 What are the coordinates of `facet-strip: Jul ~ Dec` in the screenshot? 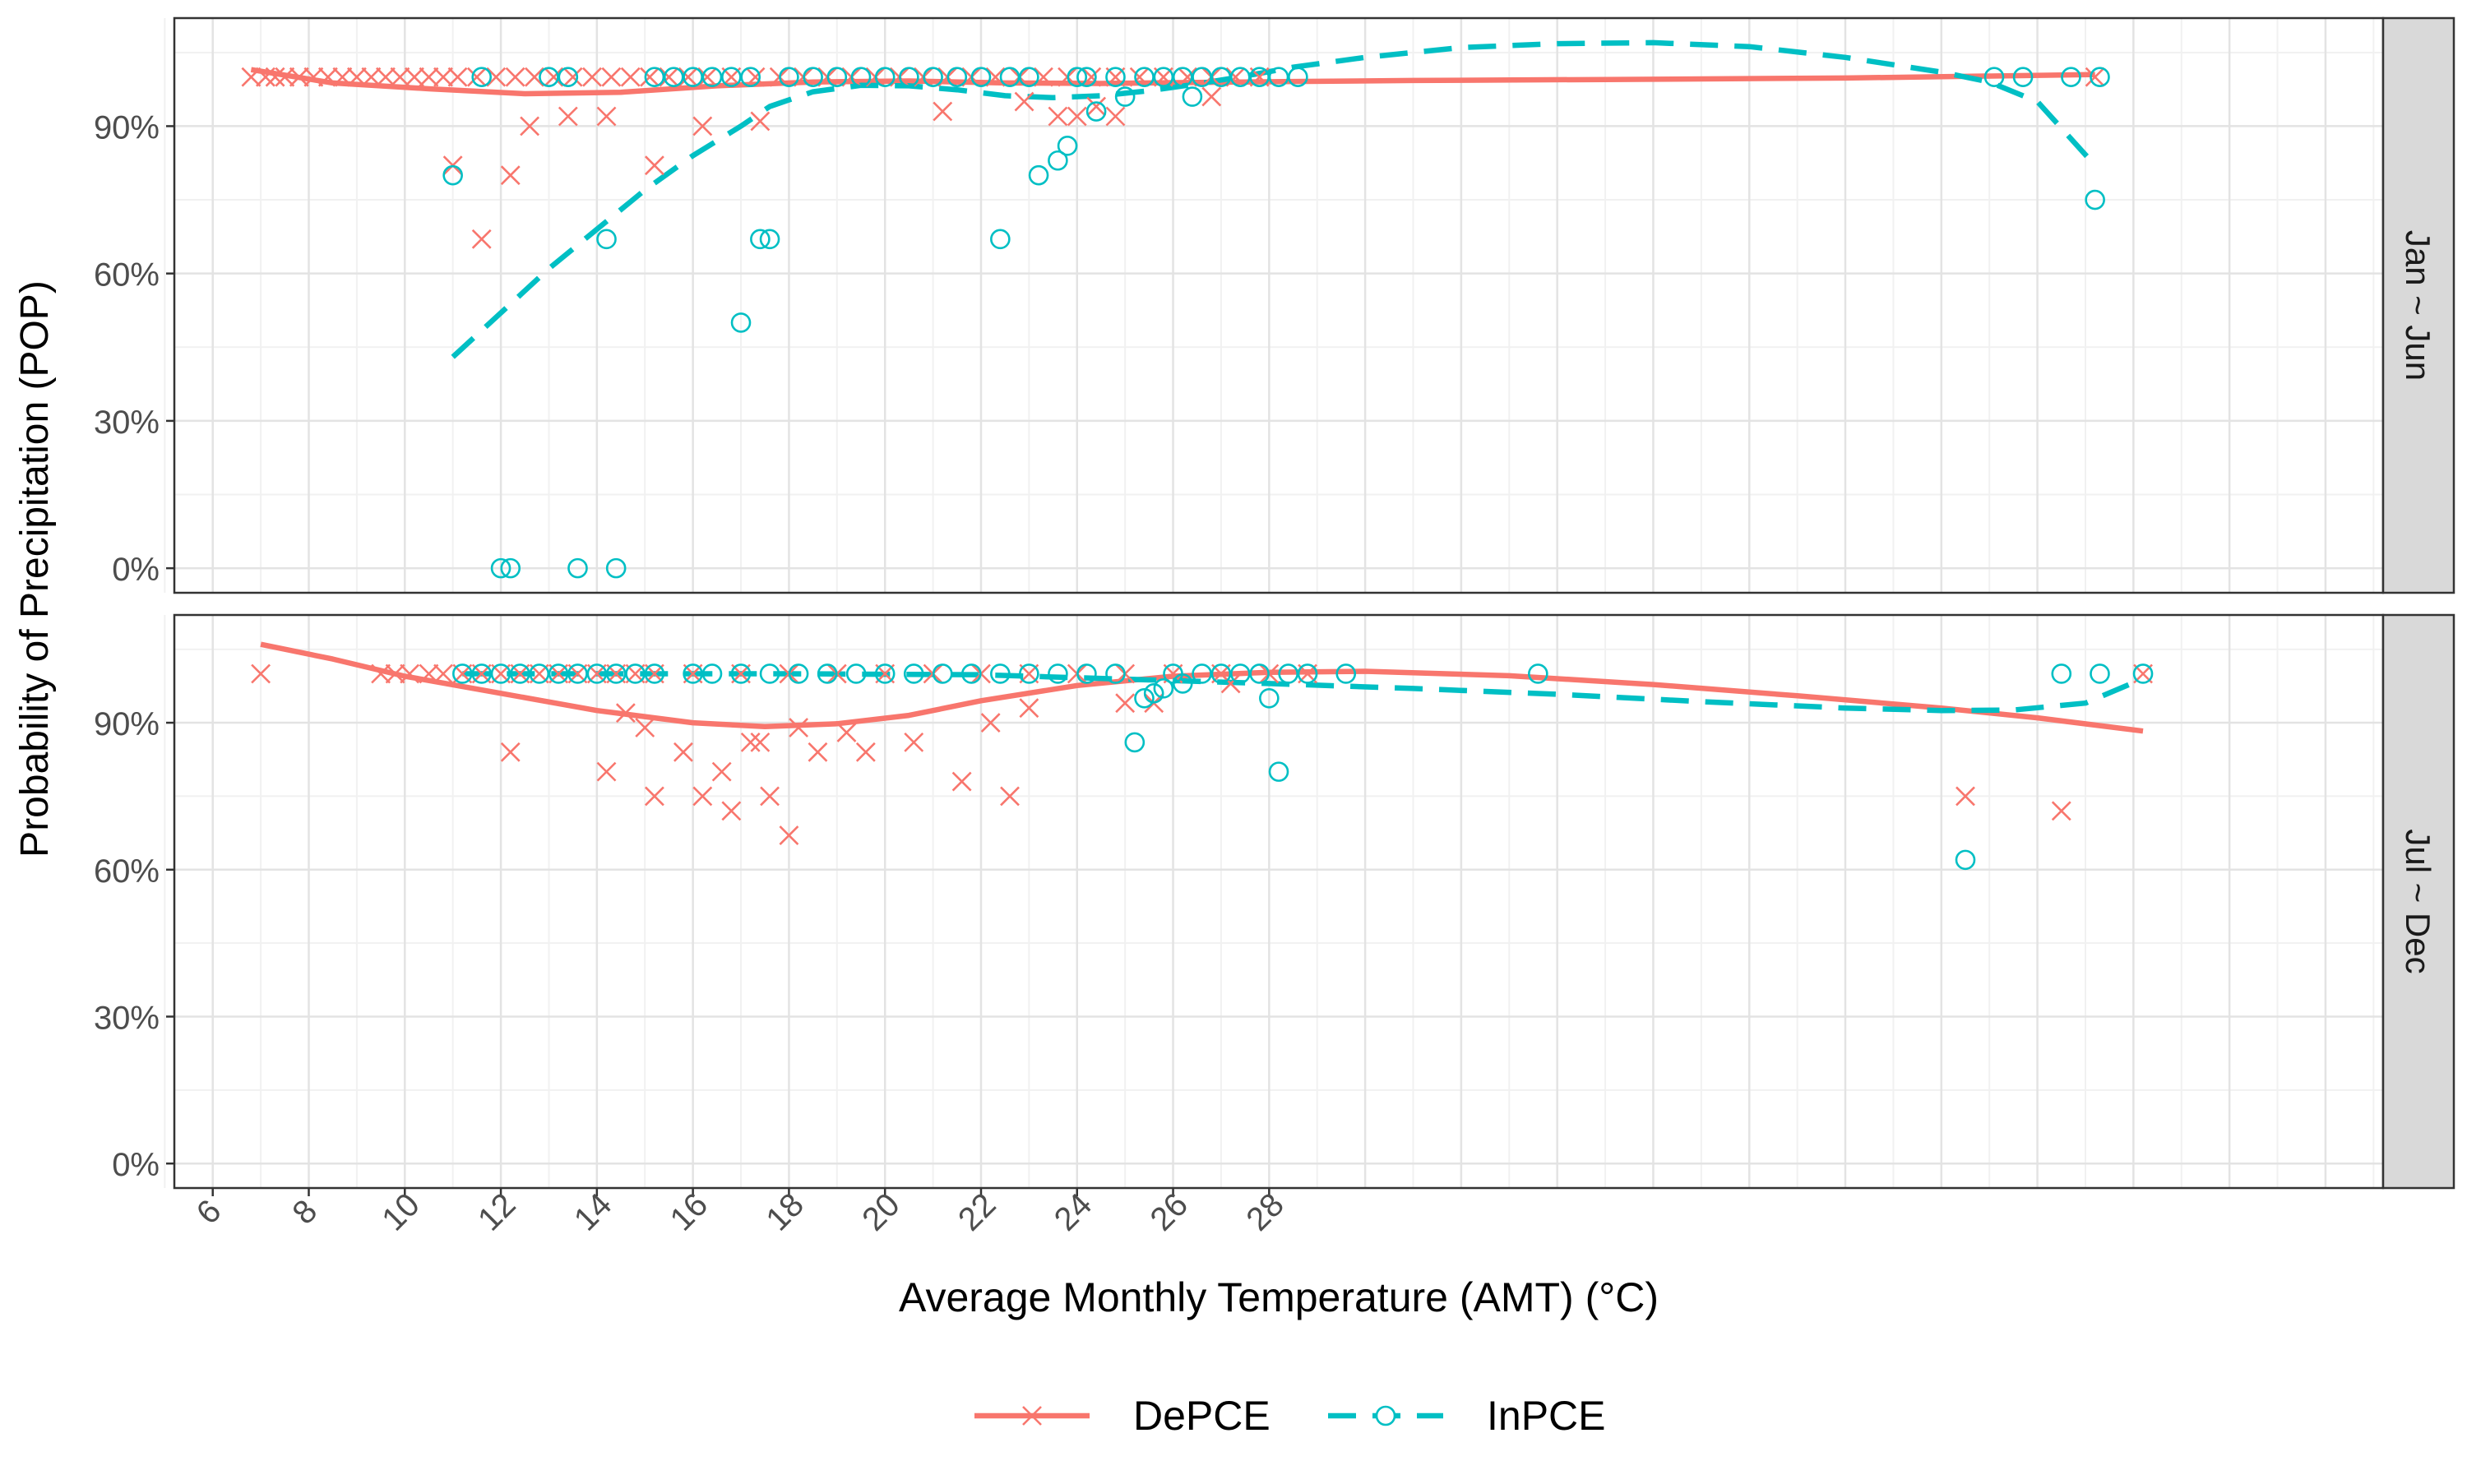 It's located at (2418, 901).